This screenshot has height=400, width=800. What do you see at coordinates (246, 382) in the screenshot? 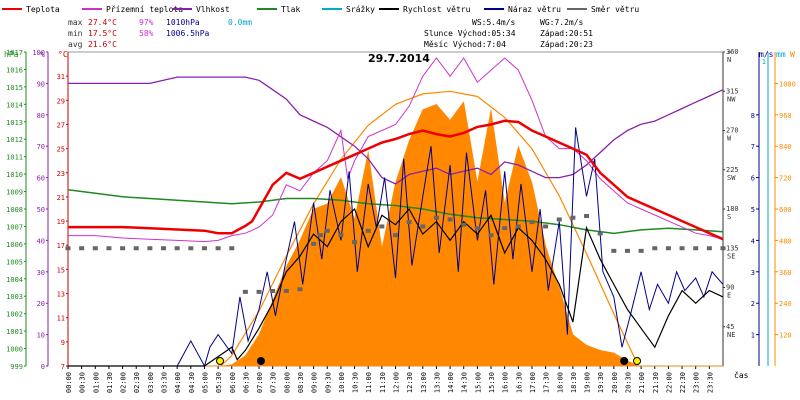
I see `axis-tick-label-time: 06:30` at bounding box center [246, 382].